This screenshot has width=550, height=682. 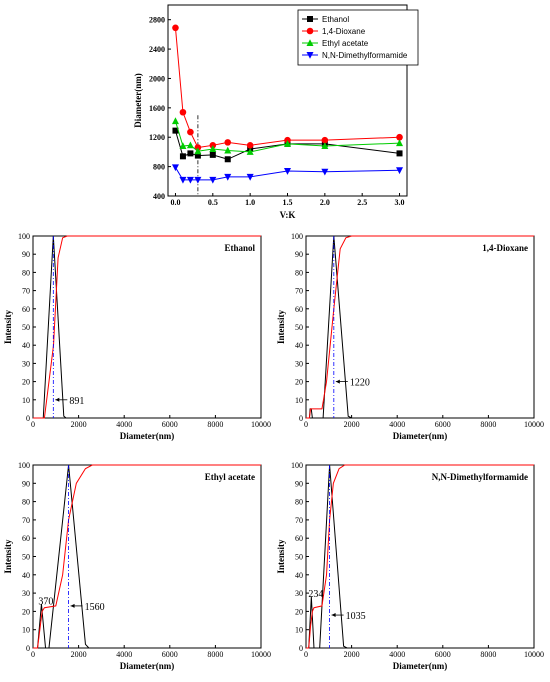 What do you see at coordinates (325, 202) in the screenshot?
I see `x-tick-label: 2.0` at bounding box center [325, 202].